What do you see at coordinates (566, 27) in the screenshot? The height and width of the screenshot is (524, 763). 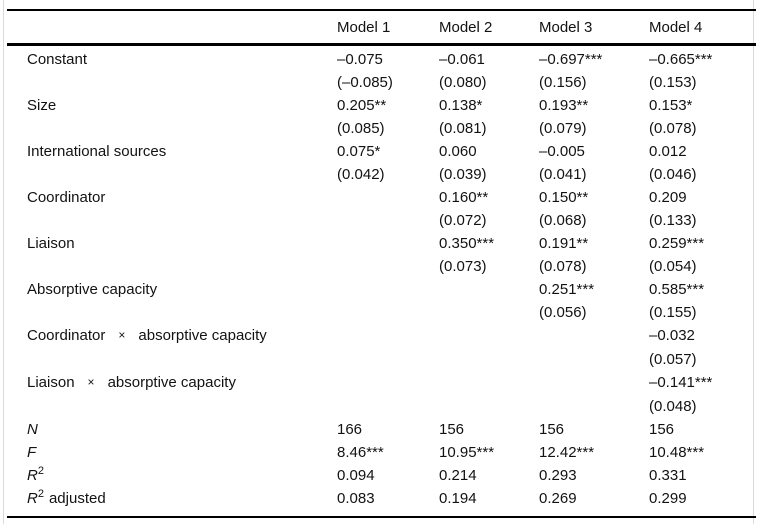 I see `column-header-model3: Model 3` at bounding box center [566, 27].